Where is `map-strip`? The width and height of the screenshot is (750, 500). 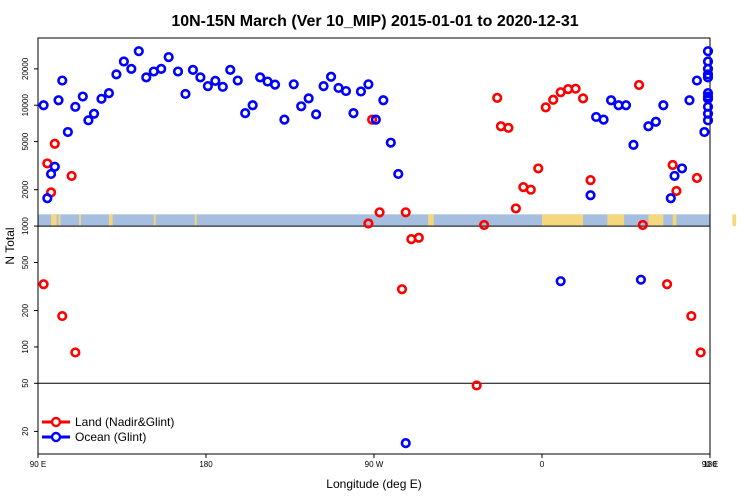
map-strip is located at coordinates (387, 220).